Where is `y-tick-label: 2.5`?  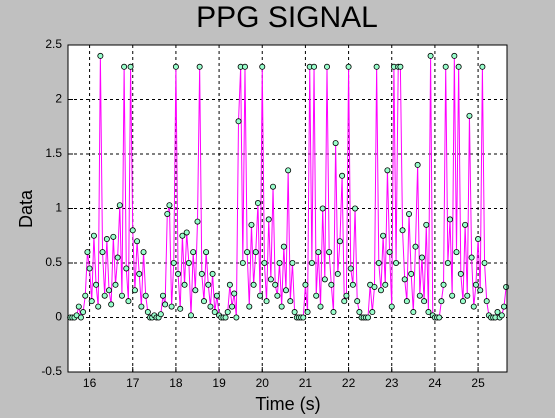 y-tick-label: 2.5 is located at coordinates (53, 44).